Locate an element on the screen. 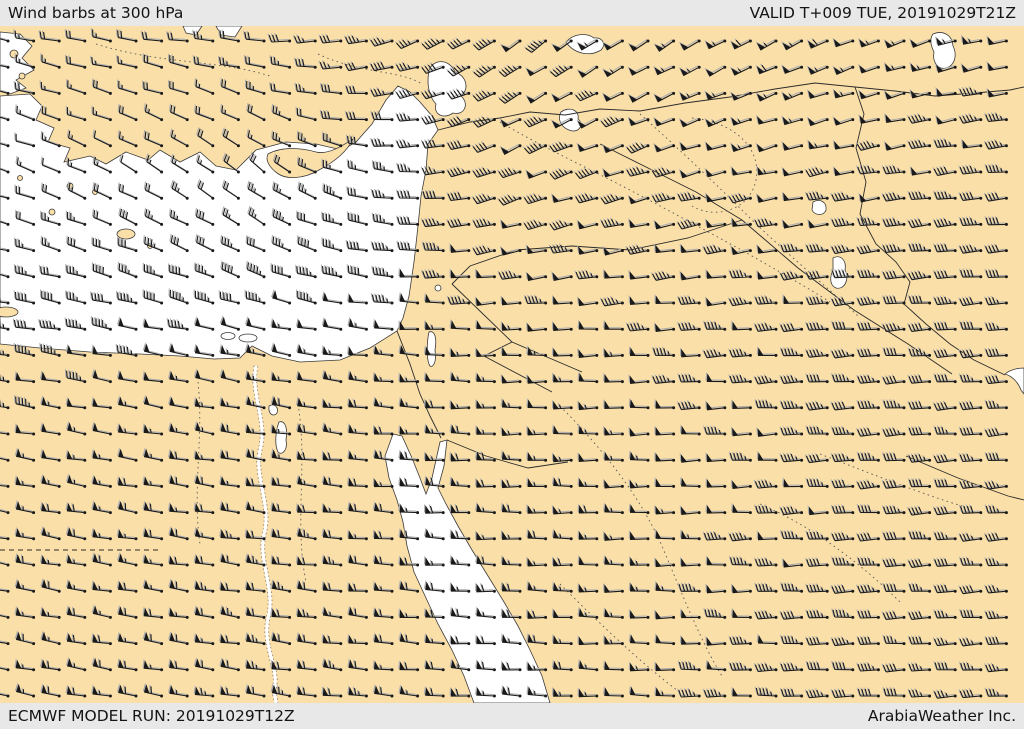 The width and height of the screenshot is (1024, 729). turkish-lakes is located at coordinates (447, 89).